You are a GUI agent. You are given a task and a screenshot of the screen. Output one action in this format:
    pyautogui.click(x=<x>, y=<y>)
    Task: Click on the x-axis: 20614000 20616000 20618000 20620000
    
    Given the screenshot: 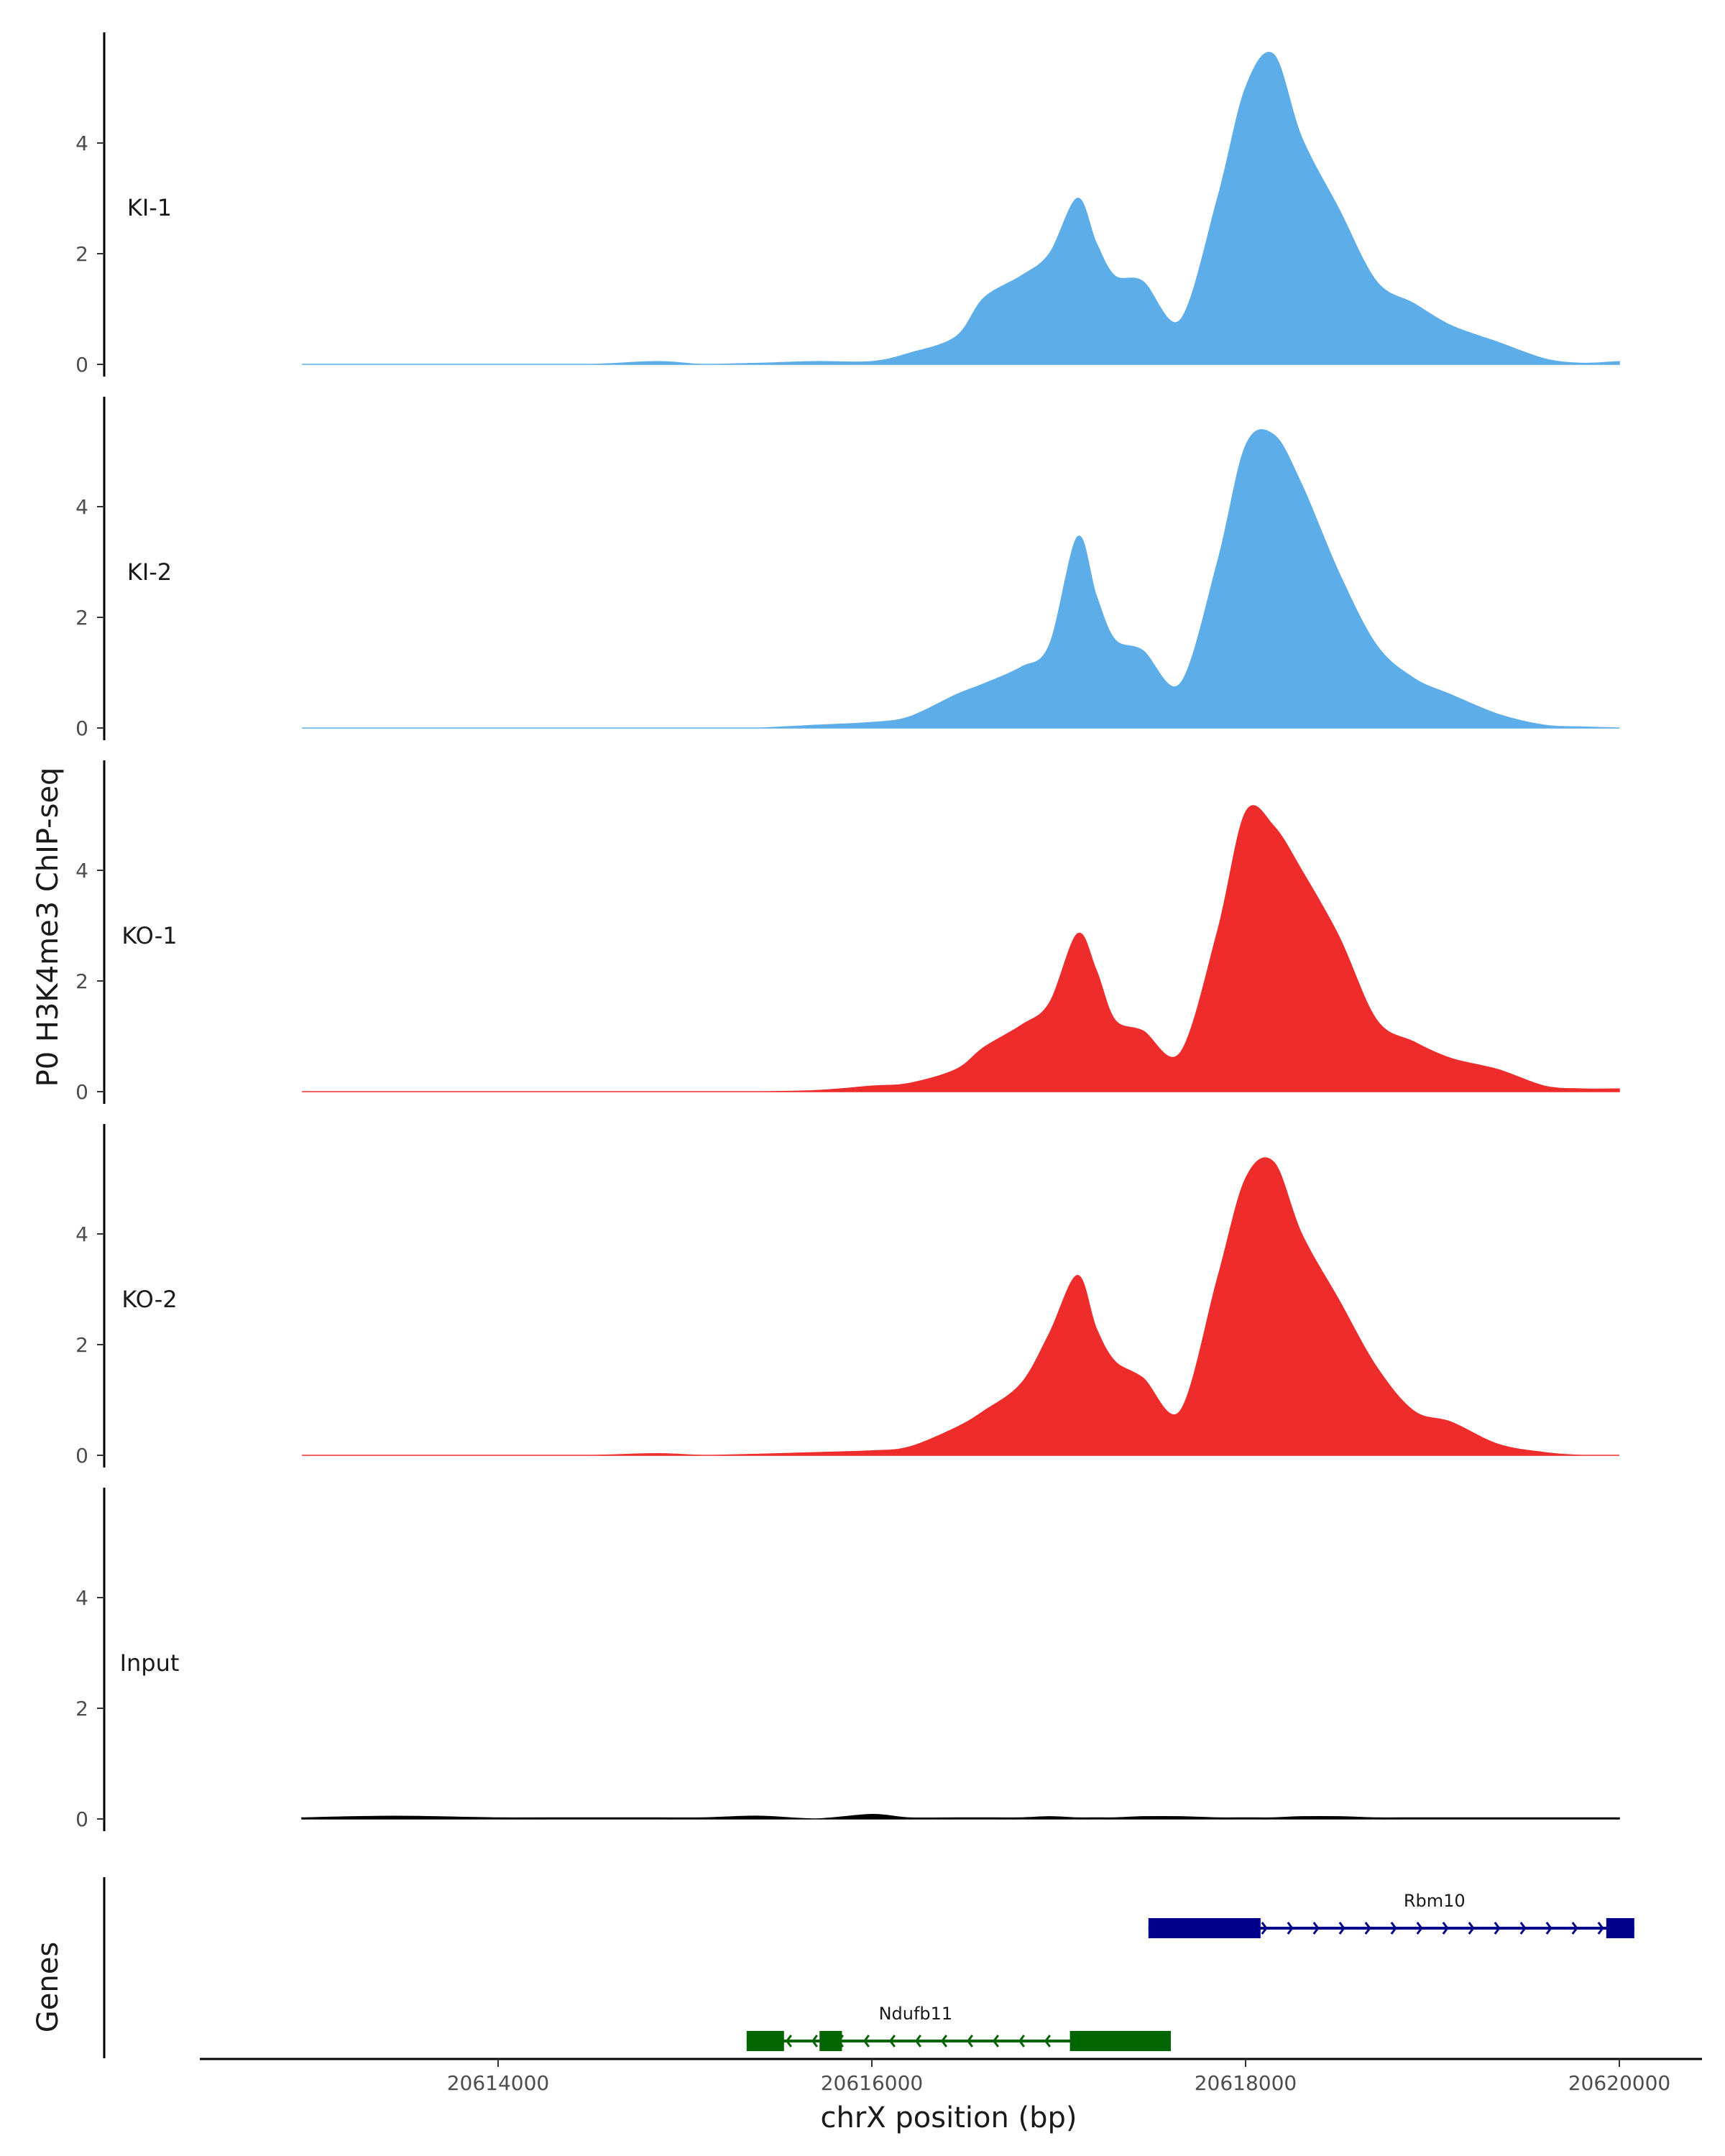 What is the action you would take?
    pyautogui.click(x=951, y=2076)
    